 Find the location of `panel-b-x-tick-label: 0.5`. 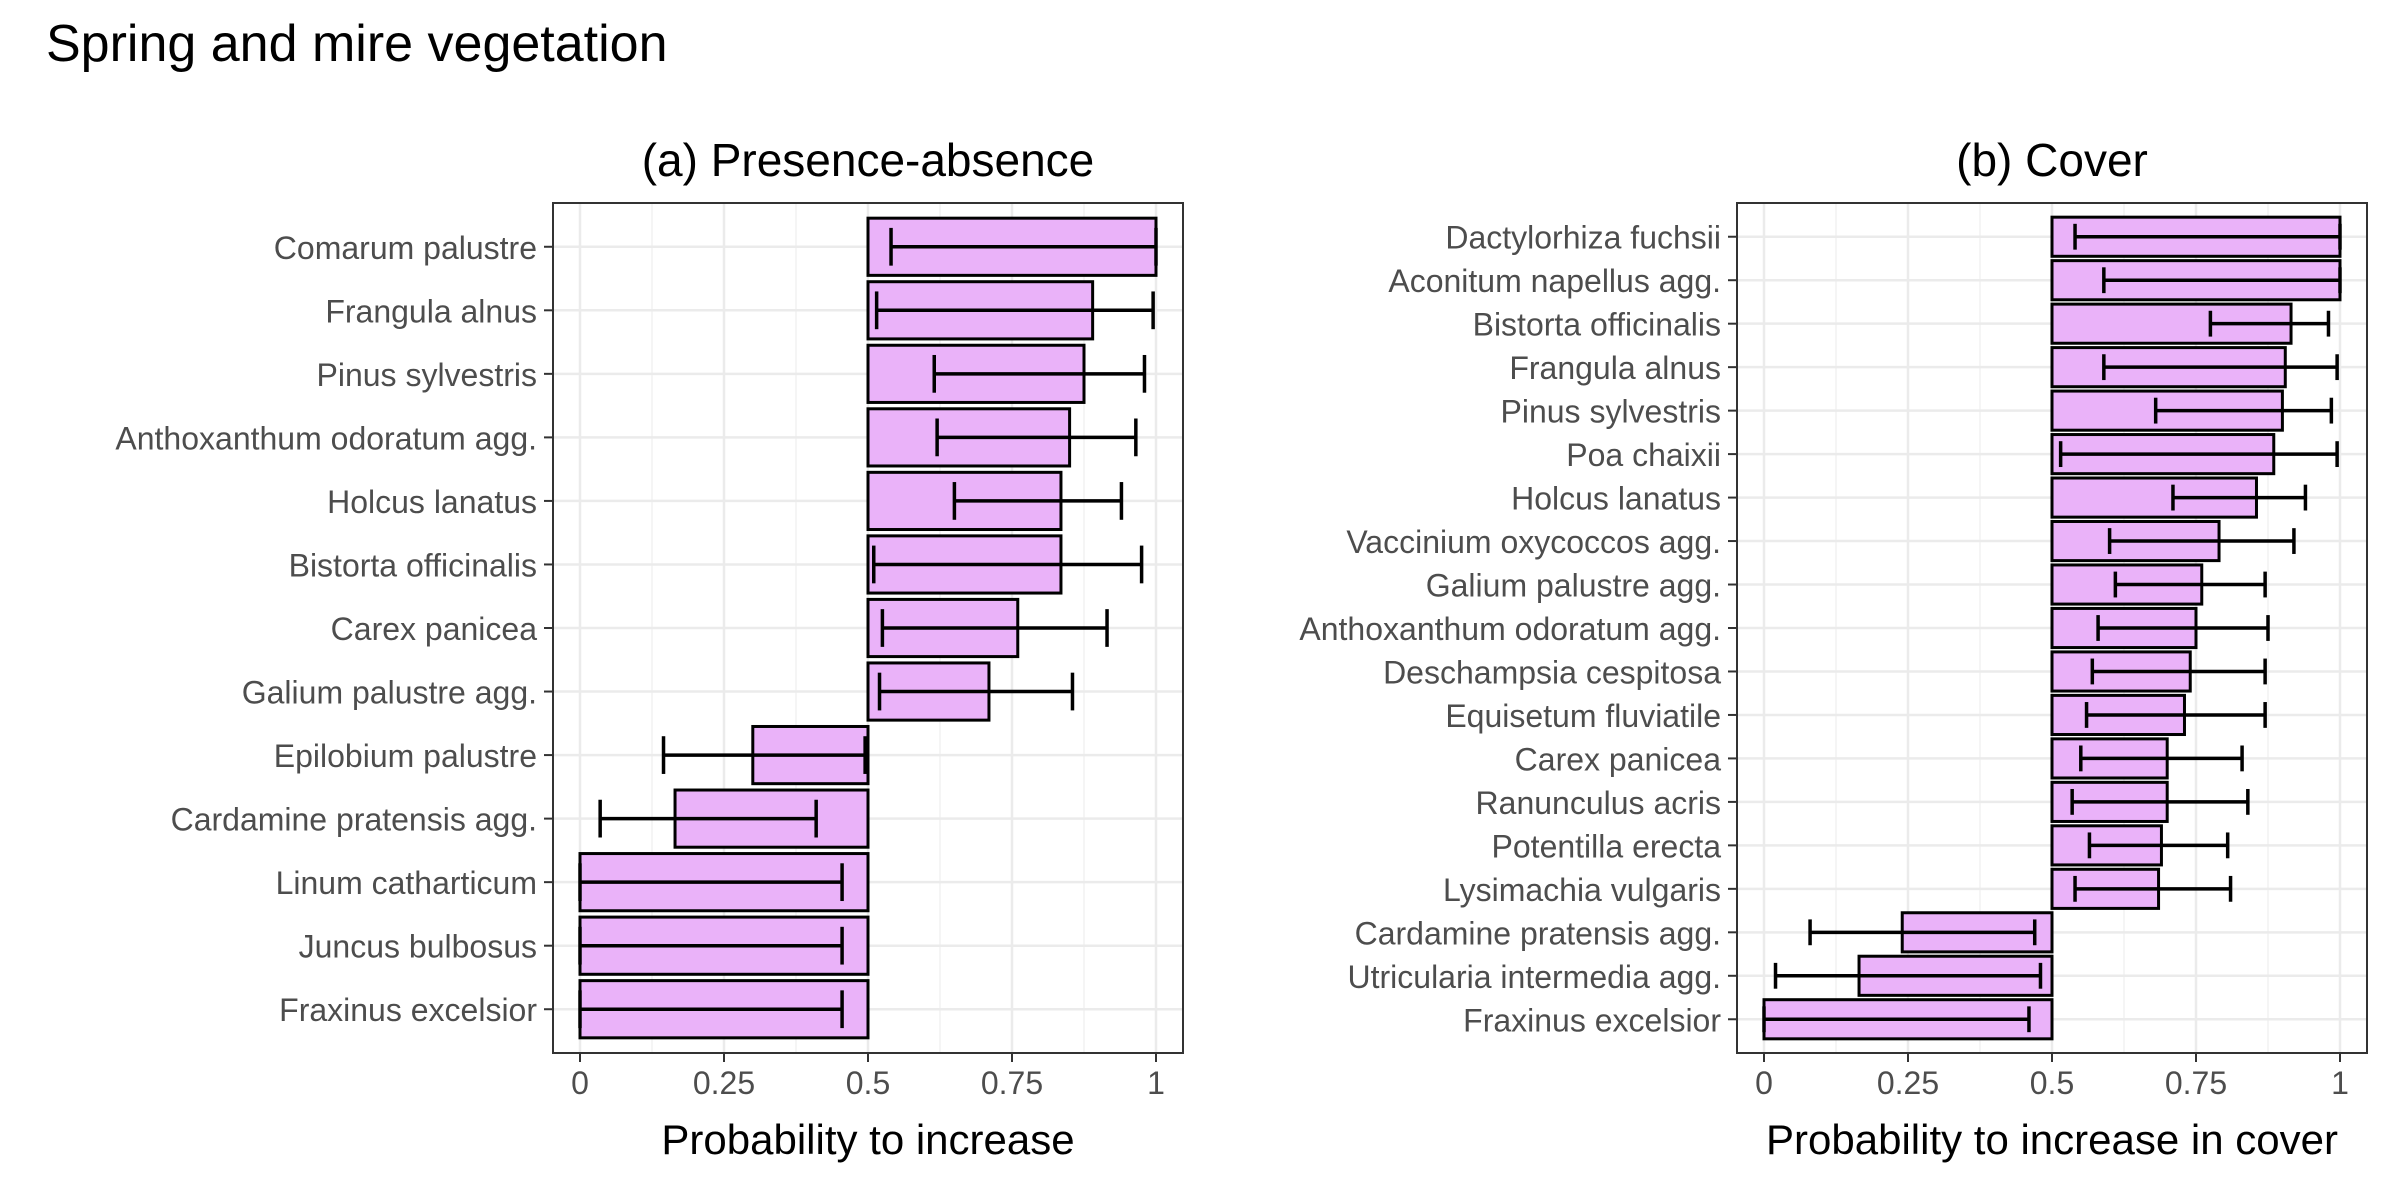

panel-b-x-tick-label: 0.5 is located at coordinates (2052, 1083).